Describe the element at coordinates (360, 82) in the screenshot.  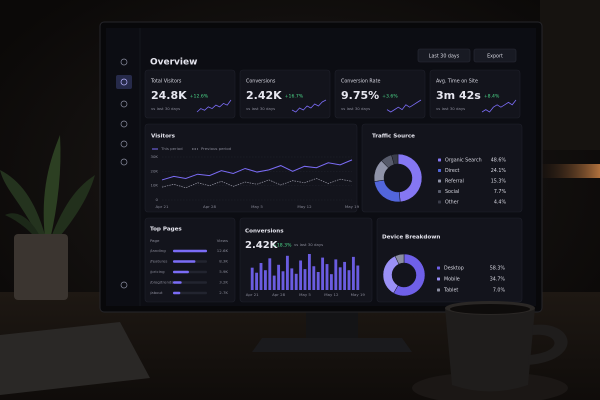
I see `kpi-label: Conversion Rate` at that location.